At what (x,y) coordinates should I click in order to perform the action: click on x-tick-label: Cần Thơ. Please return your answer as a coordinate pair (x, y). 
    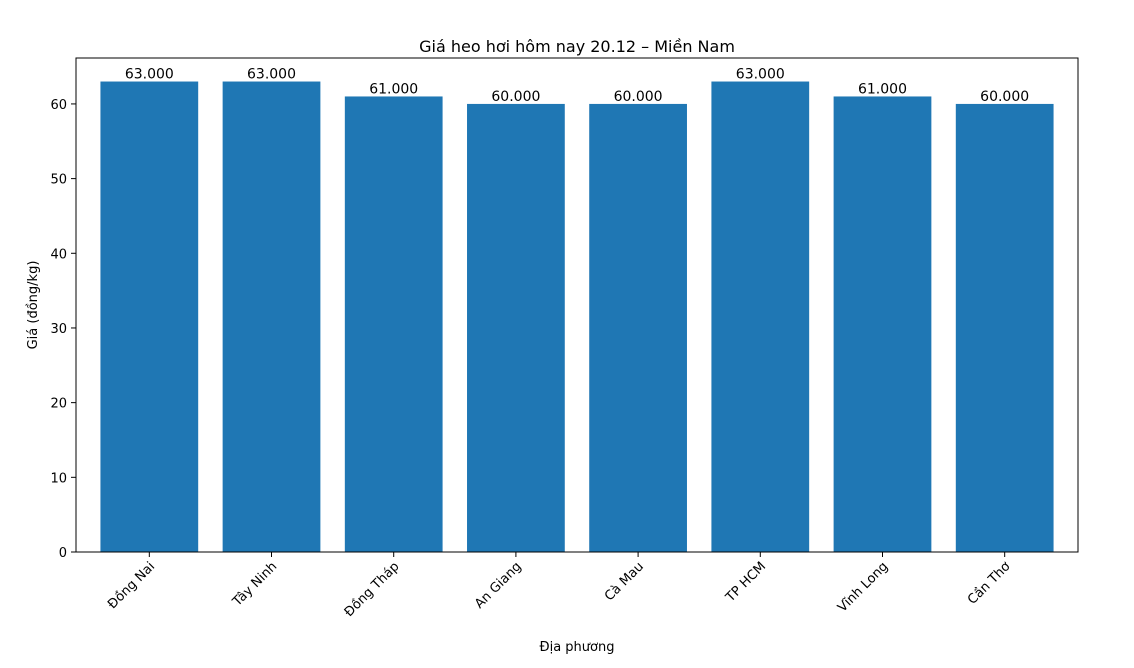
    Looking at the image, I should click on (989, 583).